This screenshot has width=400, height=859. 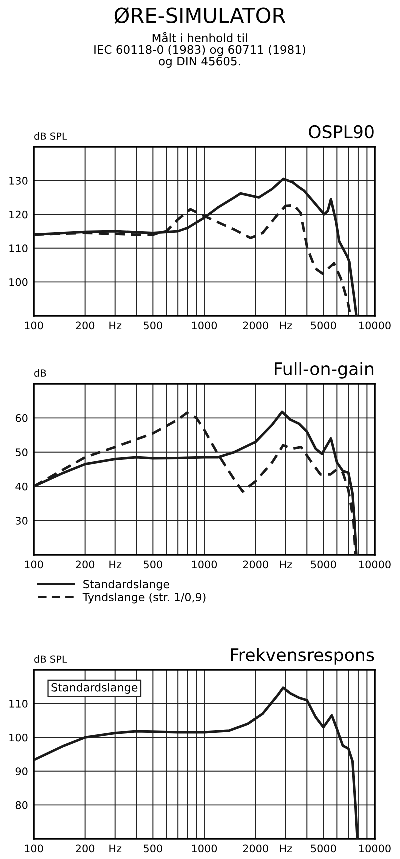 What do you see at coordinates (22, 452) in the screenshot?
I see `y-tick-label: 50` at bounding box center [22, 452].